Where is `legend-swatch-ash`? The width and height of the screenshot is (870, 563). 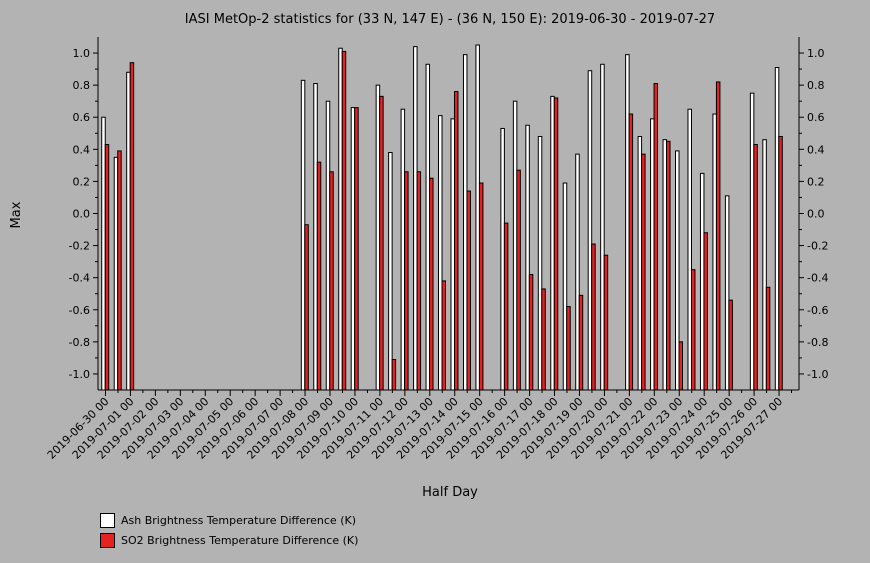
legend-swatch-ash is located at coordinates (107, 520).